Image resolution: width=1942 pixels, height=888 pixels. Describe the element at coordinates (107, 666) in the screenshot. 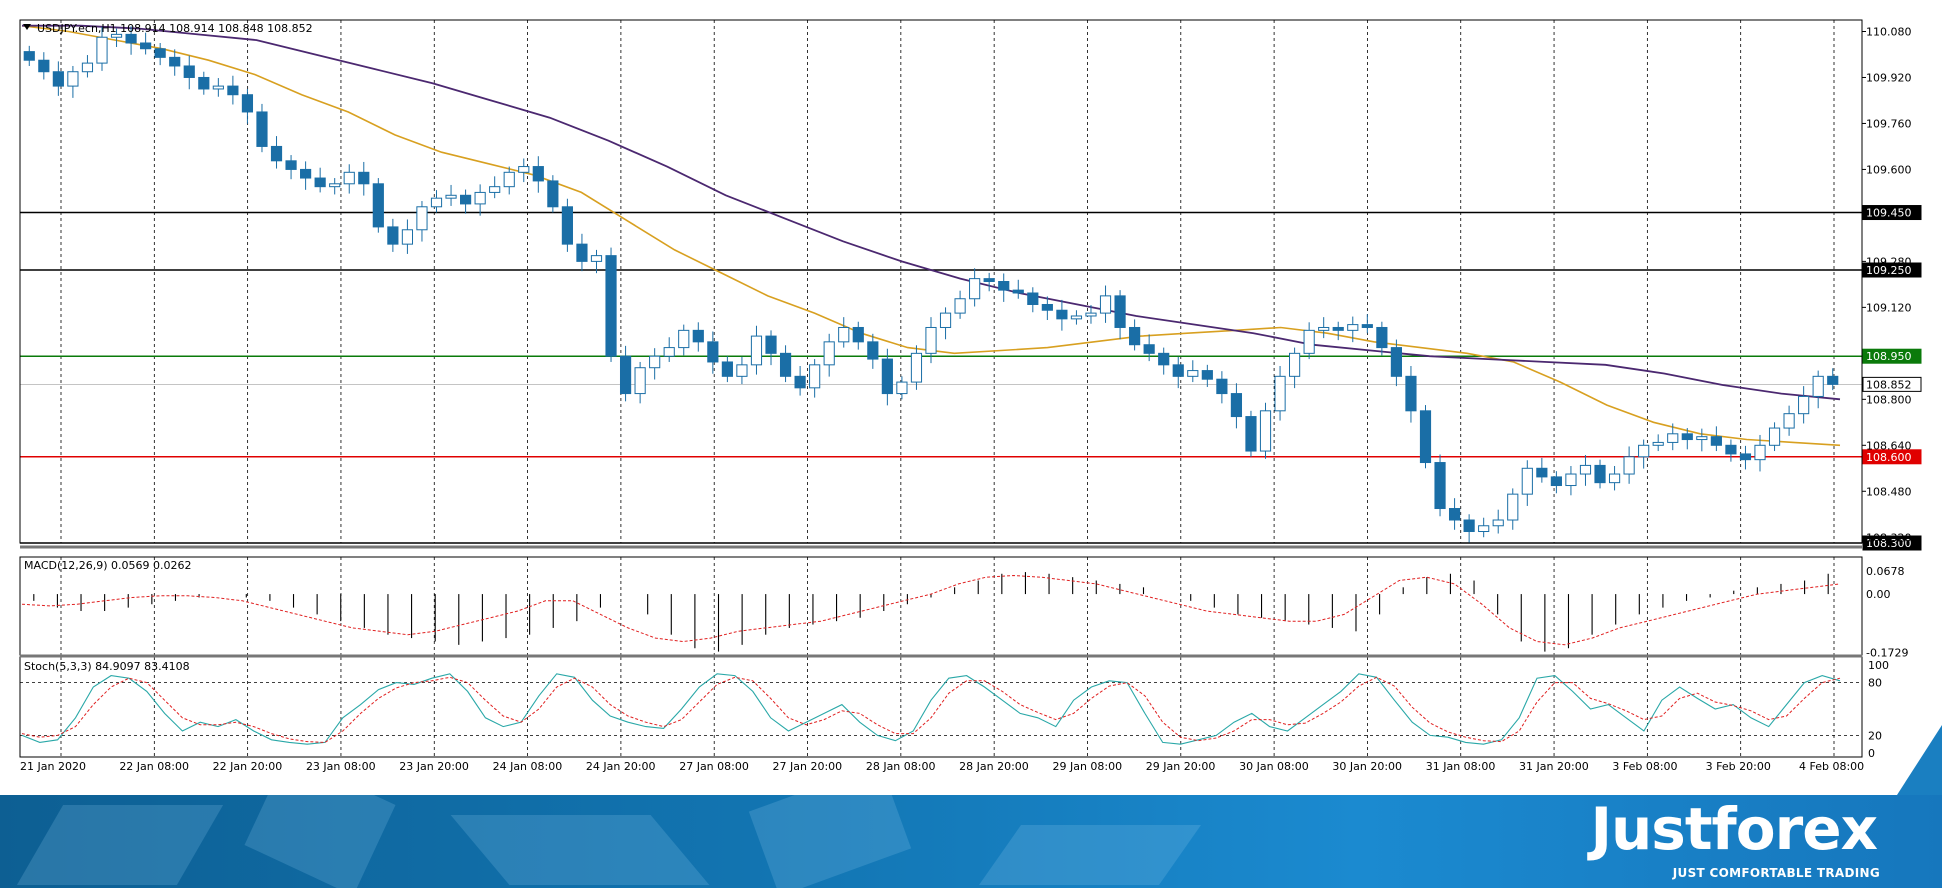

I see `stoch-title: Stoch(5,3,3) 84.9097 83.4108` at that location.